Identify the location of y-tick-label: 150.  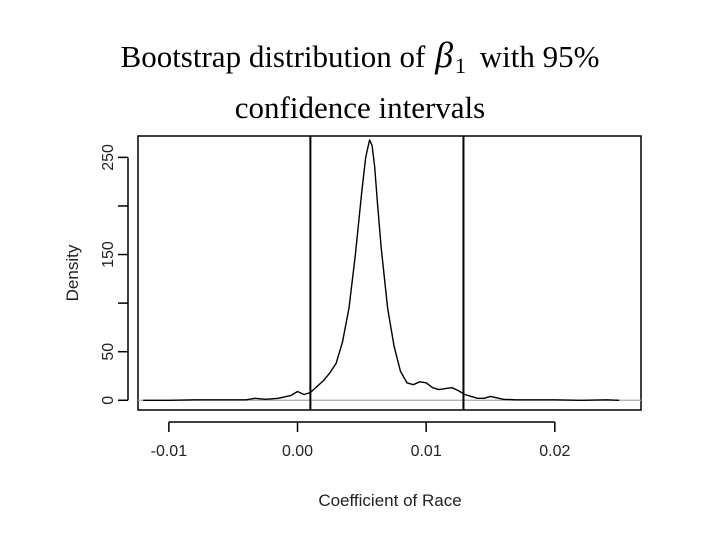
(108, 254).